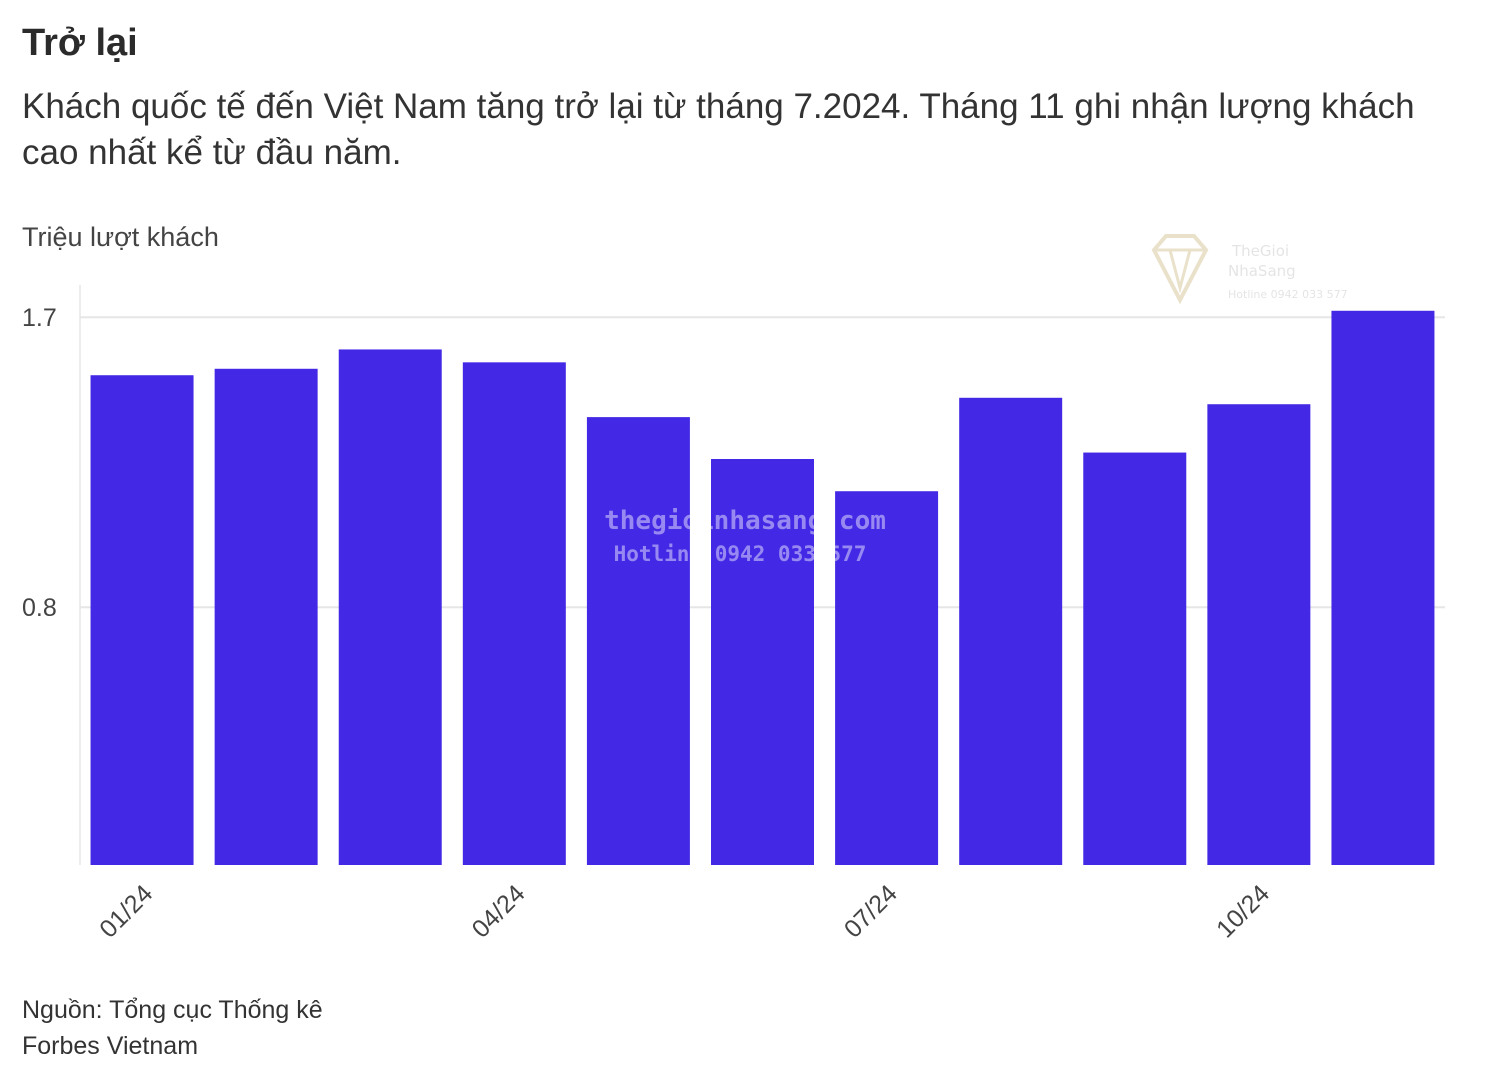  What do you see at coordinates (39, 608) in the screenshot?
I see `y-tick-label: 0.8` at bounding box center [39, 608].